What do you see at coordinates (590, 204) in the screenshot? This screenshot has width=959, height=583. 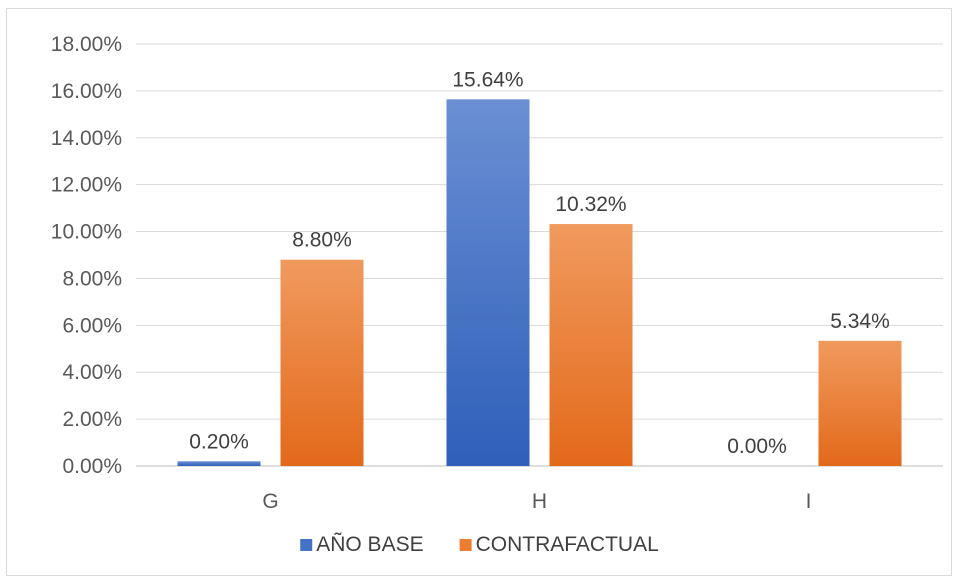 I see `data-label: 10.32%` at bounding box center [590, 204].